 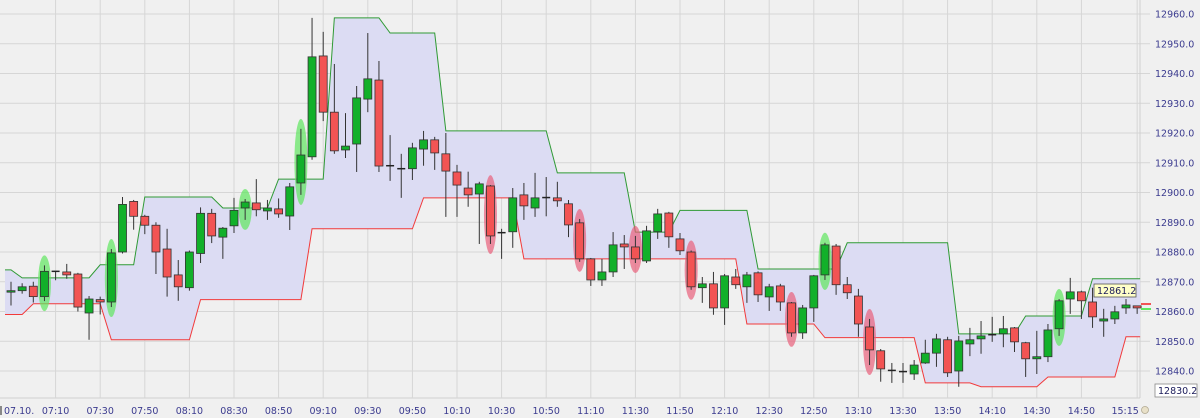 I want to click on x-tick-label: 07:30, so click(x=100, y=411).